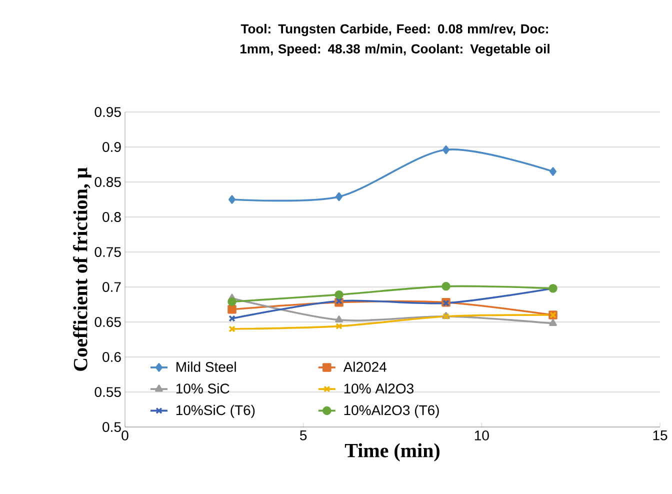 The width and height of the screenshot is (672, 494). I want to click on y-tick-label: 0.75, so click(107, 252).